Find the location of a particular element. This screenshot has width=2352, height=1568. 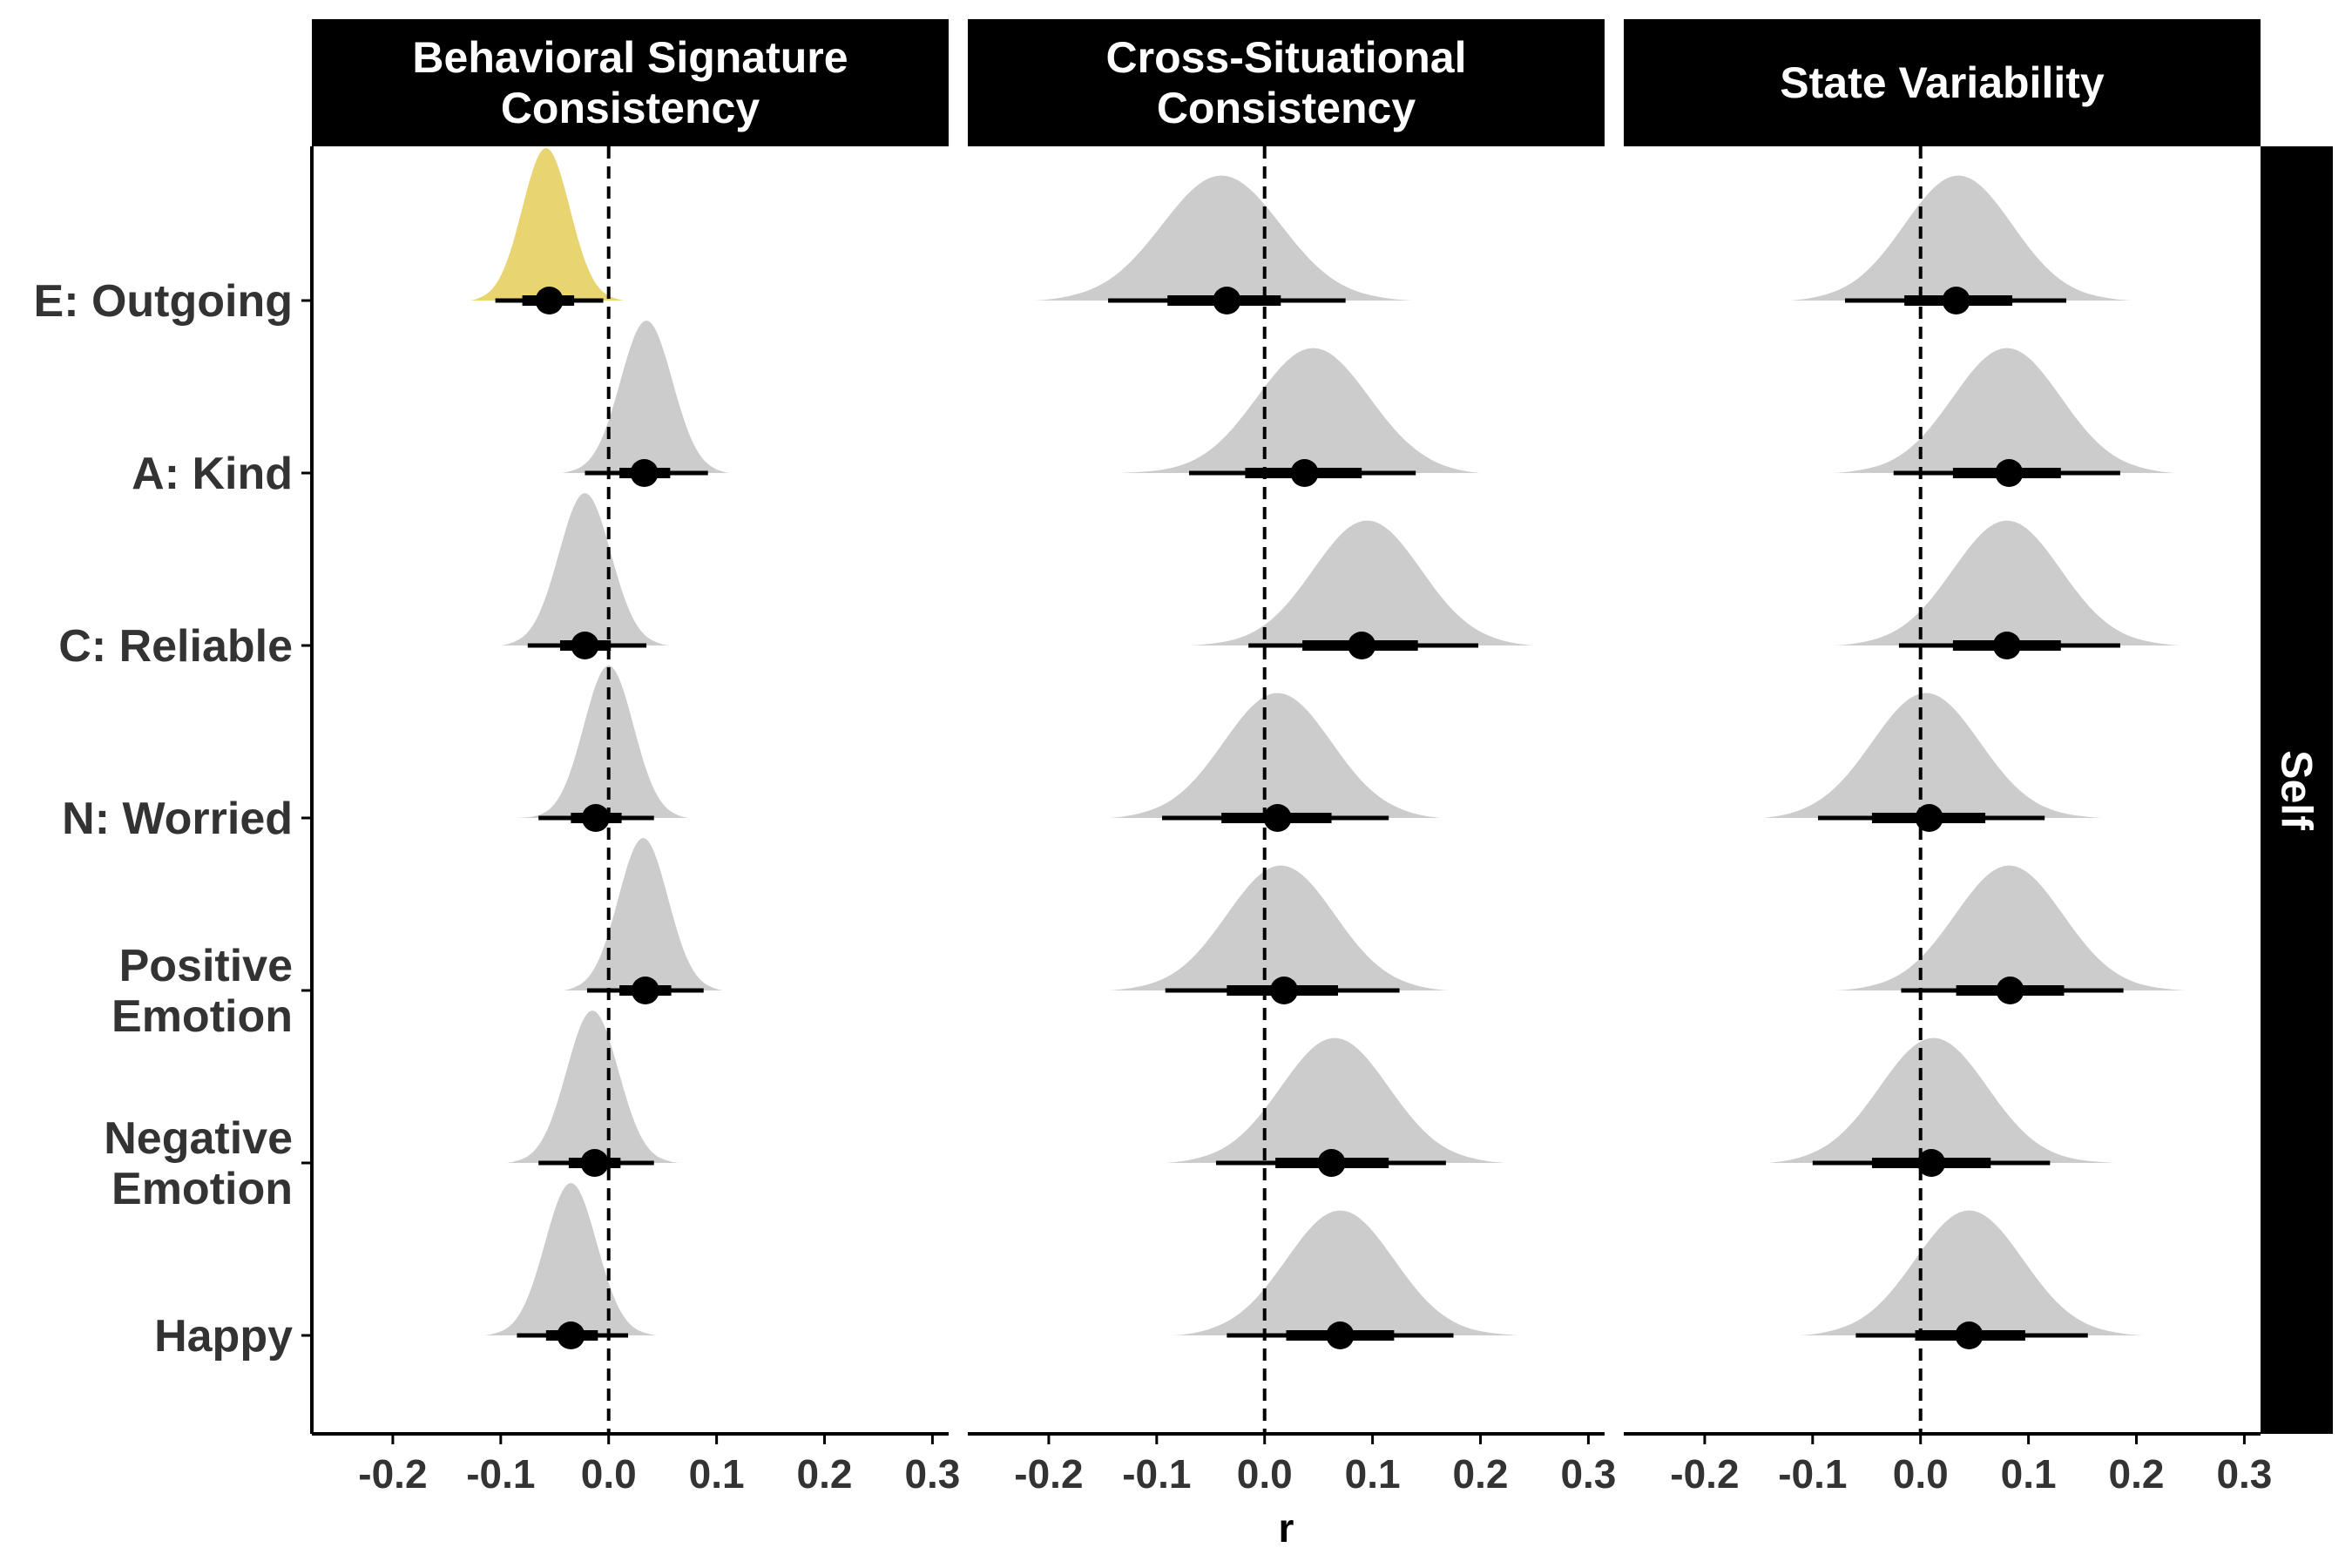

y-tick-label: N: Worried is located at coordinates (177, 819).